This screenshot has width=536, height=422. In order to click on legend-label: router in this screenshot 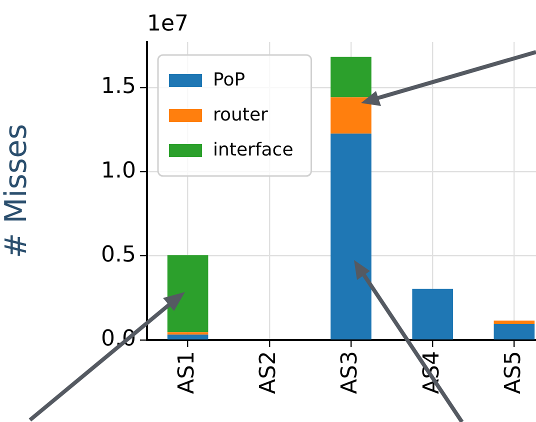, I will do `click(241, 115)`.